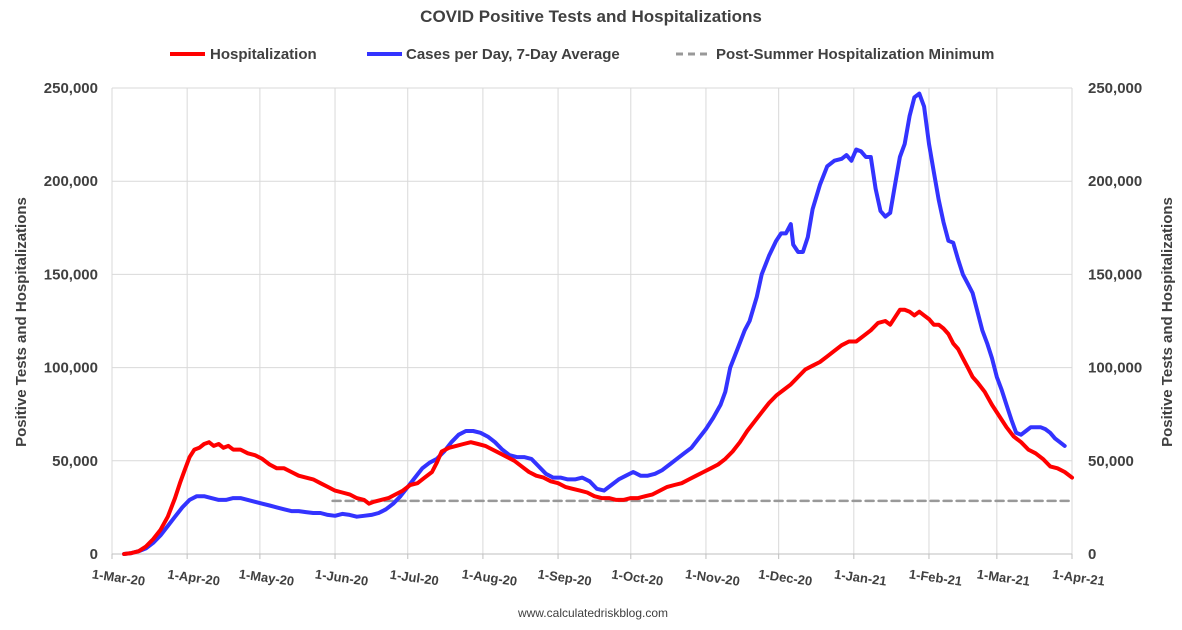  Describe the element at coordinates (638, 577) in the screenshot. I see `x-tick-label: 1-Oct-20` at that location.